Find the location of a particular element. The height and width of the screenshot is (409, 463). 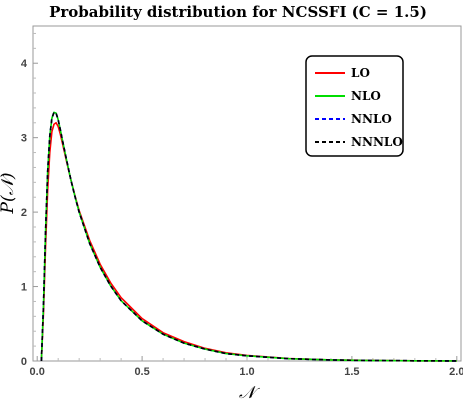

legend-items: LO NLO NNLO NNNLO is located at coordinates (359, 107).